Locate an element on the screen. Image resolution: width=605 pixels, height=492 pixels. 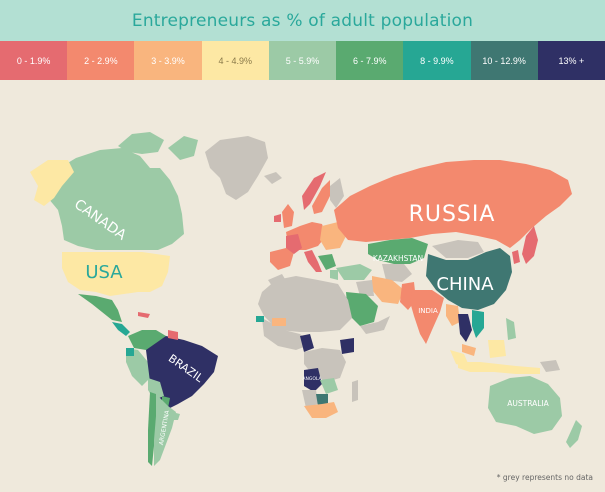
legend-item-label: 0 - 1.9% is located at coordinates (33, 60).